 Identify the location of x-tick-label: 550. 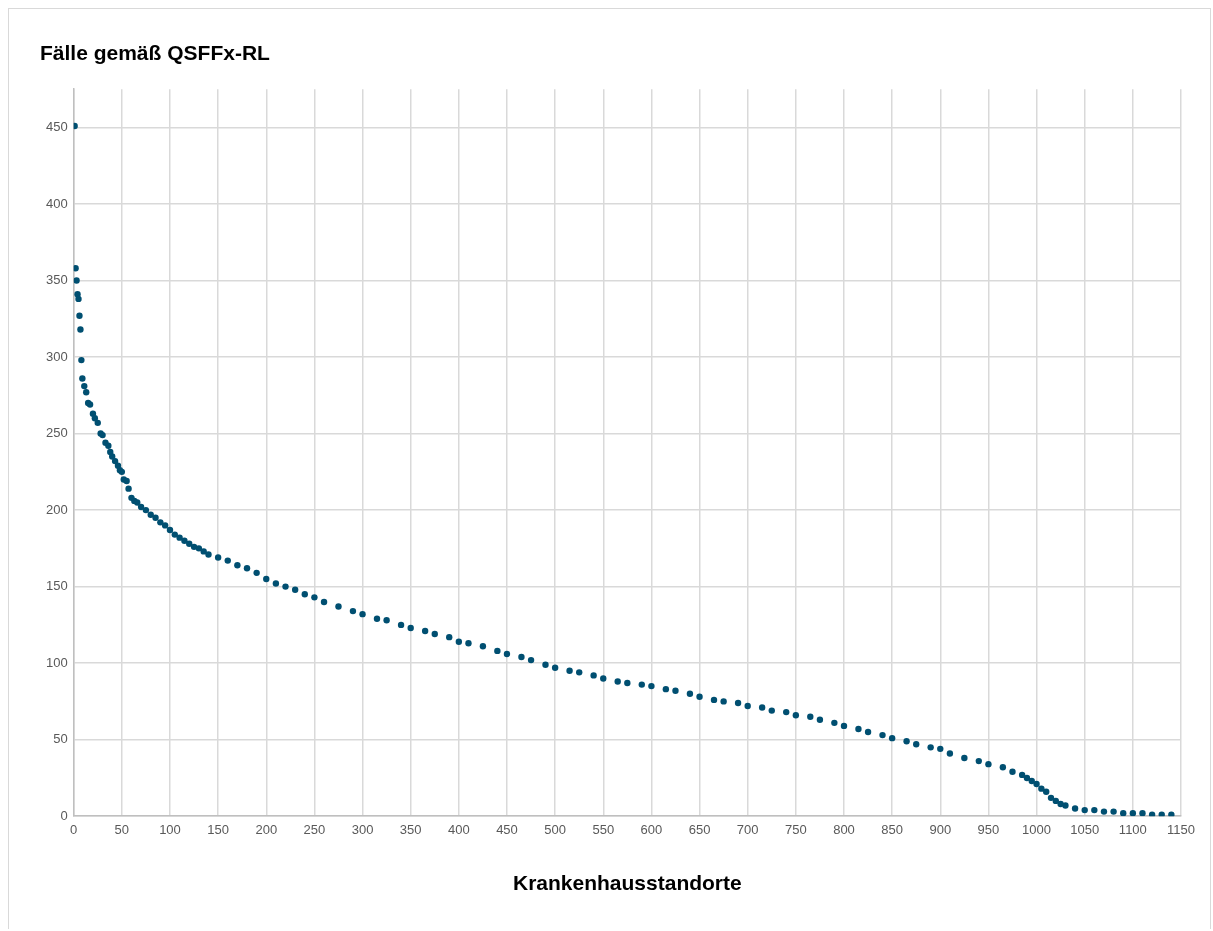
(603, 829).